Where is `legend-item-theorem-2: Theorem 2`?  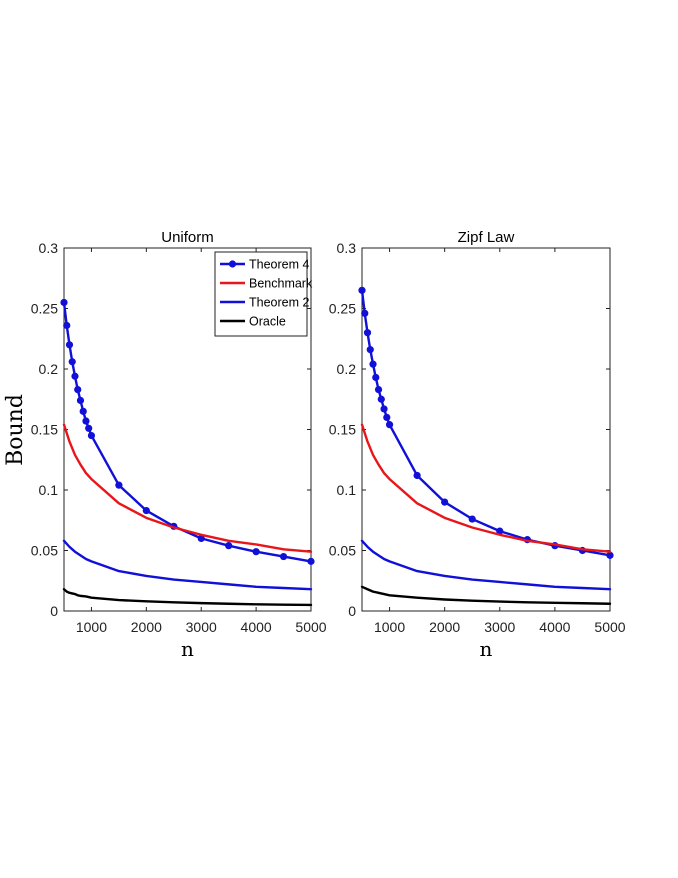 legend-item-theorem-2: Theorem 2 is located at coordinates (264, 303).